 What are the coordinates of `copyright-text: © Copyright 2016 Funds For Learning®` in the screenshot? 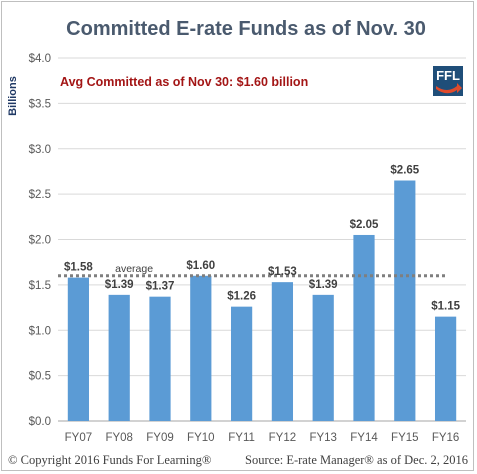 It's located at (109, 460).